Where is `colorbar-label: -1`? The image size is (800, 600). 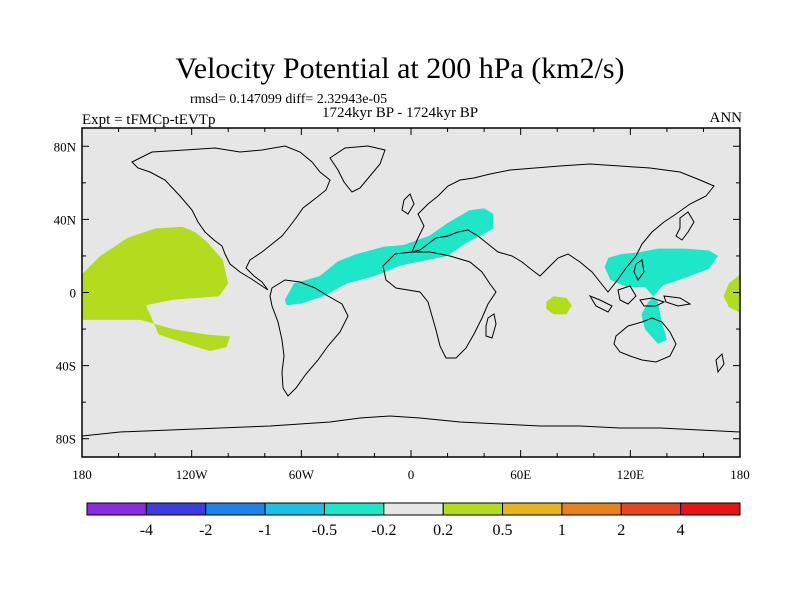
colorbar-label: -1 is located at coordinates (264, 530).